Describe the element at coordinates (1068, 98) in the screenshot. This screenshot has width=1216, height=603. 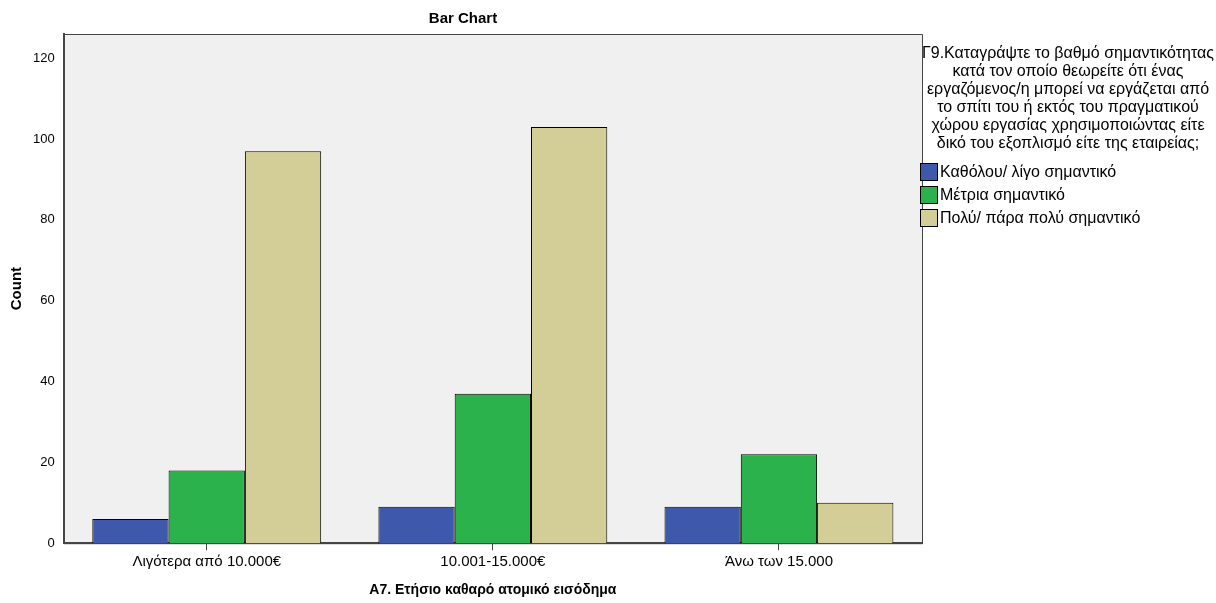
I see `legend-title: Γ9.Καταγράψτε το βαθμό σημαντικότητας κατά τον οποίο θεωρείτε ότι ένας εργαζόμενος/η μπορεί να εργάζεται από το σπίτι του ή εκτός του πραγματικού χώρου εργασίας χρησιμοποιώντας είτε δικό του εξοπλισμό είτε της εταιρείας;` at that location.